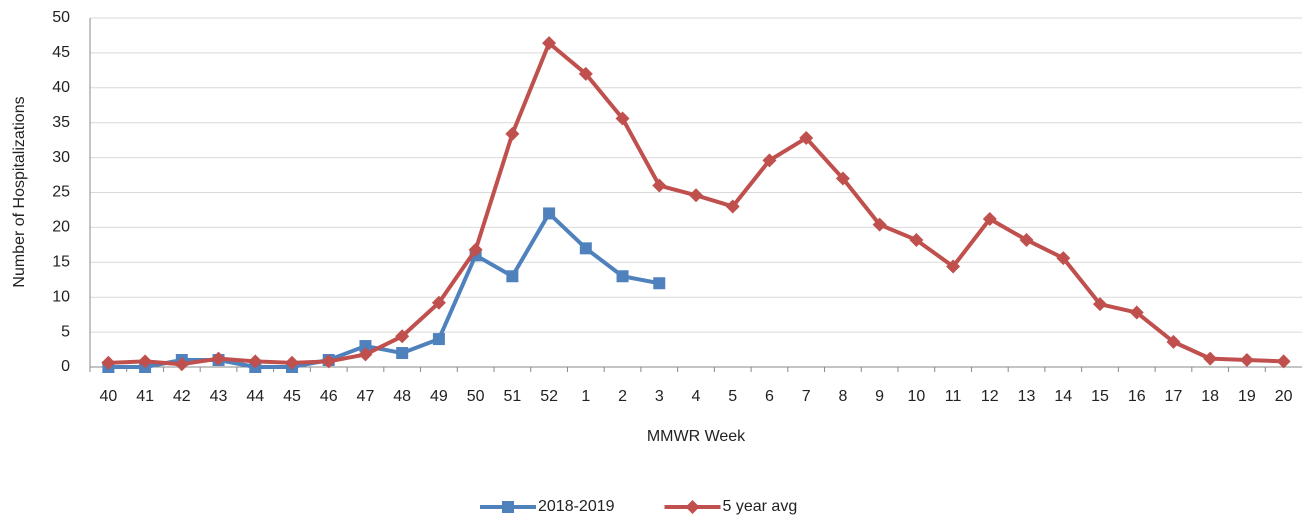 This screenshot has width=1305, height=525. I want to click on x-tick-label: 10, so click(916, 396).